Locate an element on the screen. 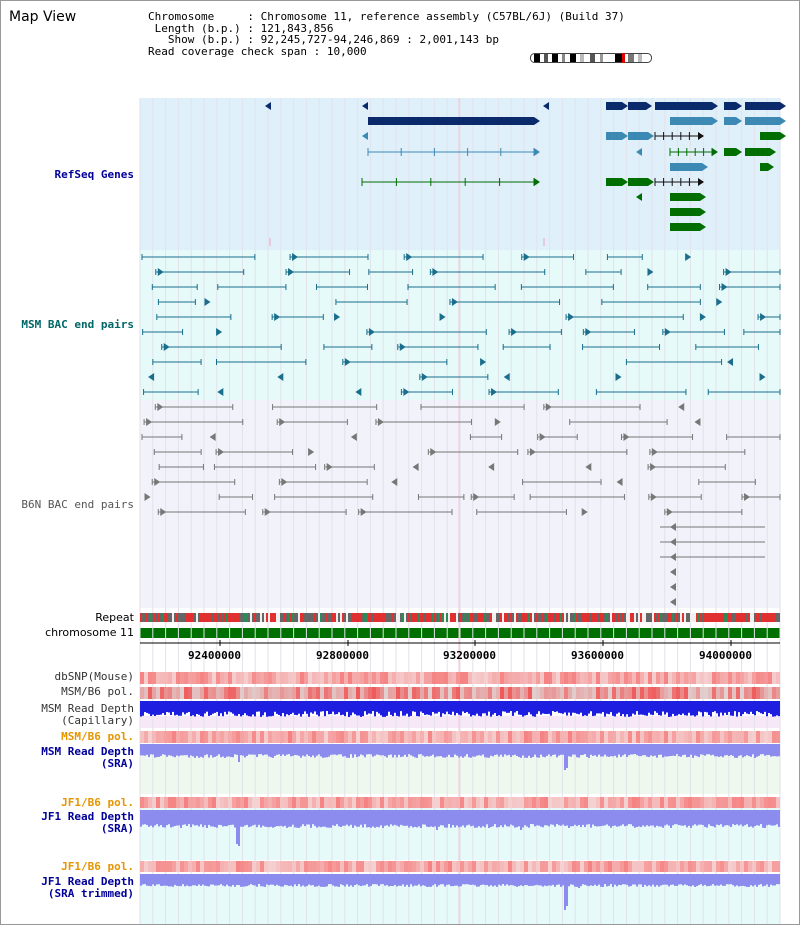 This screenshot has height=925, width=800. refseq-label: RefSeq Genes is located at coordinates (94, 174).